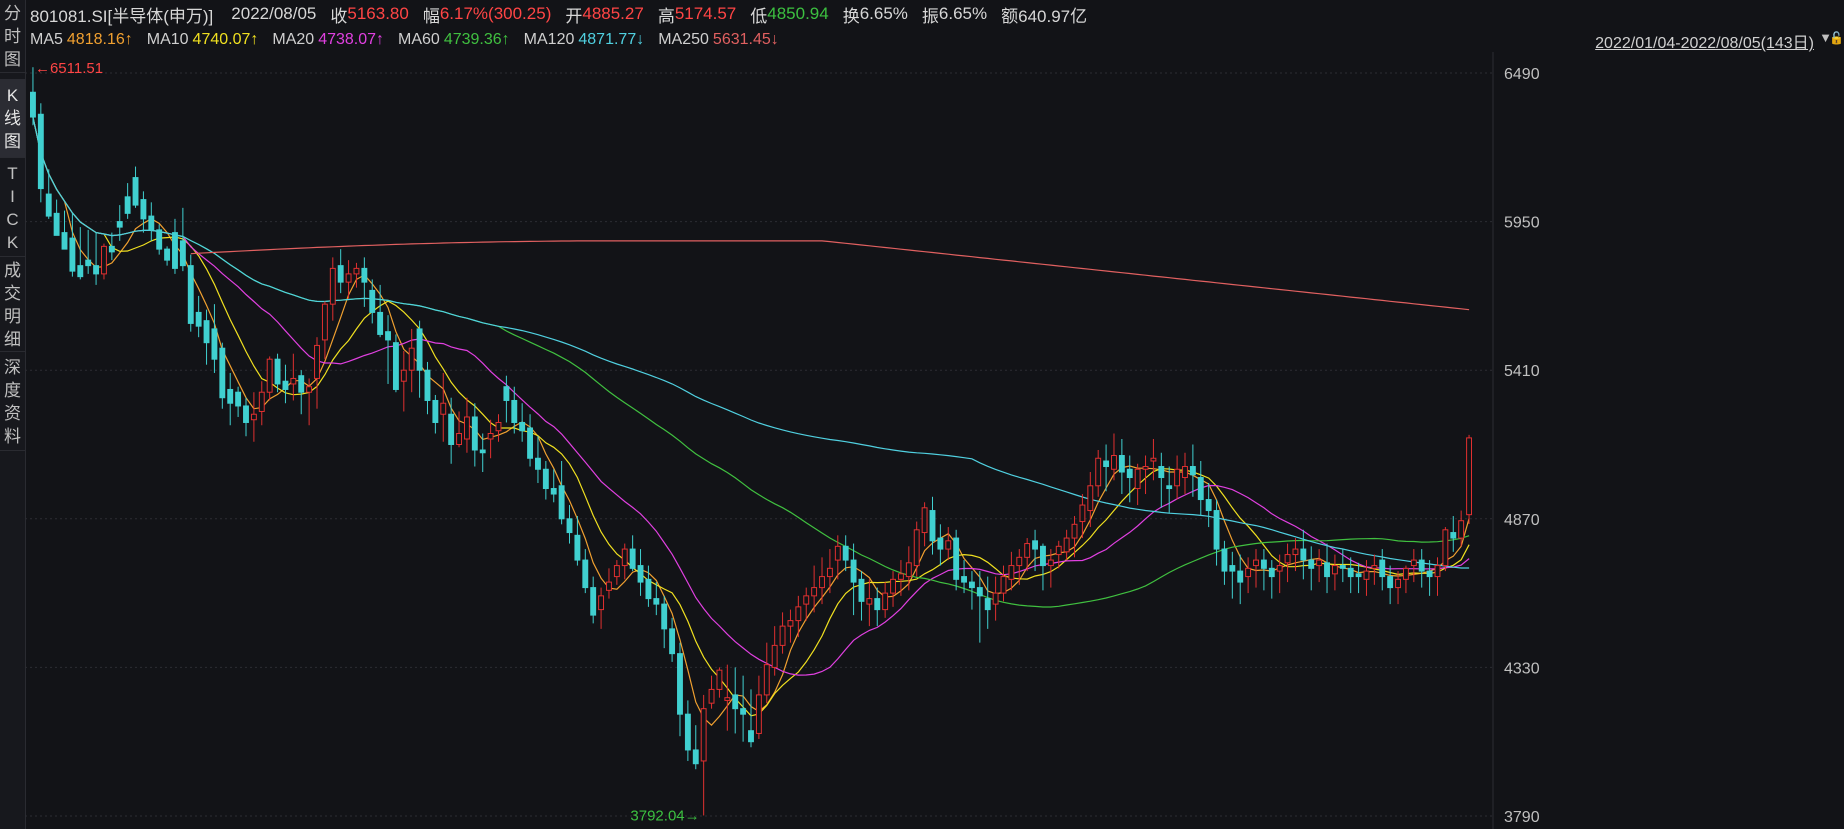 The height and width of the screenshot is (829, 1844). Describe the element at coordinates (883, 13) in the screenshot. I see `turnover-value: 6.65%` at that location.